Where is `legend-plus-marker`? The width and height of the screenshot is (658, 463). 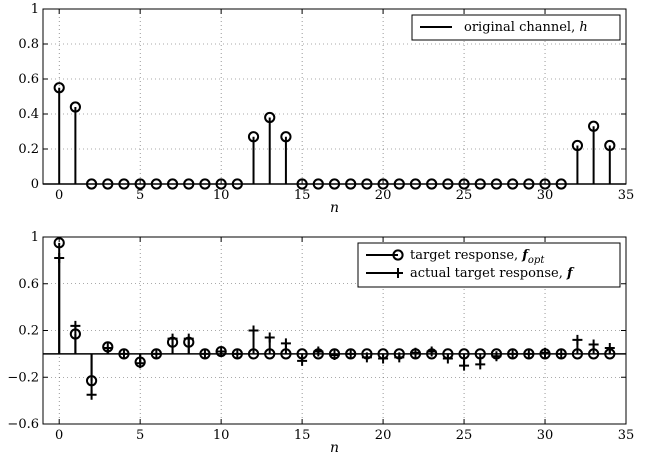 legend-plus-marker is located at coordinates (398, 273).